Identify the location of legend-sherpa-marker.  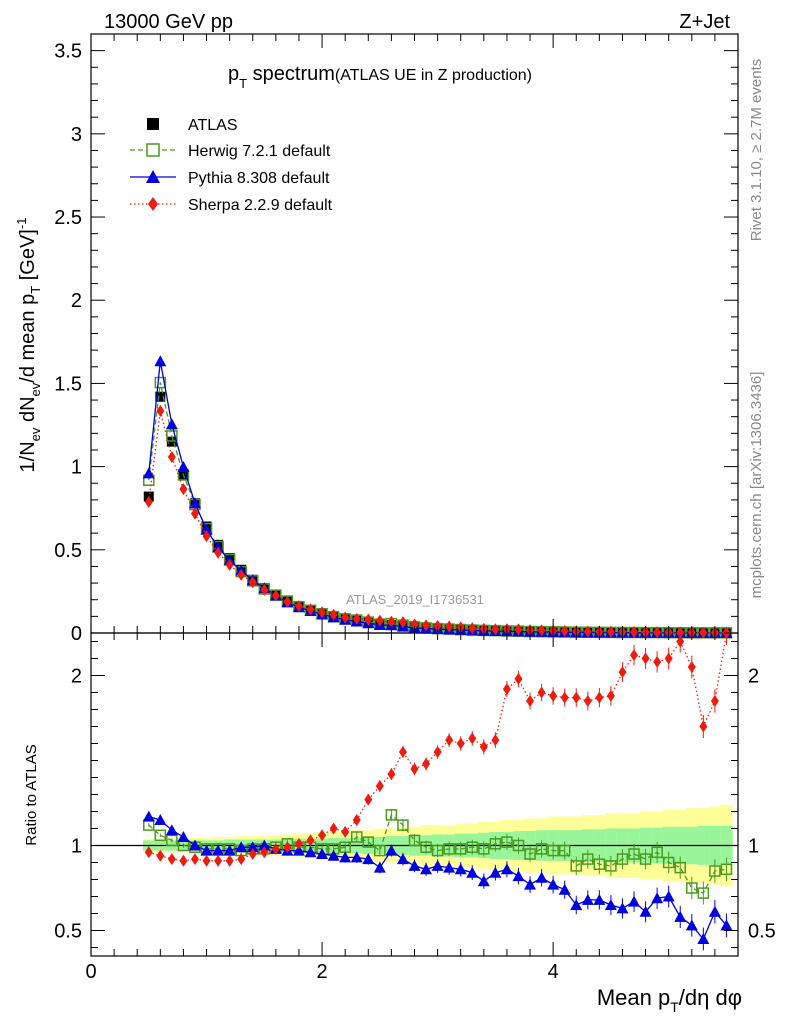
(153, 204).